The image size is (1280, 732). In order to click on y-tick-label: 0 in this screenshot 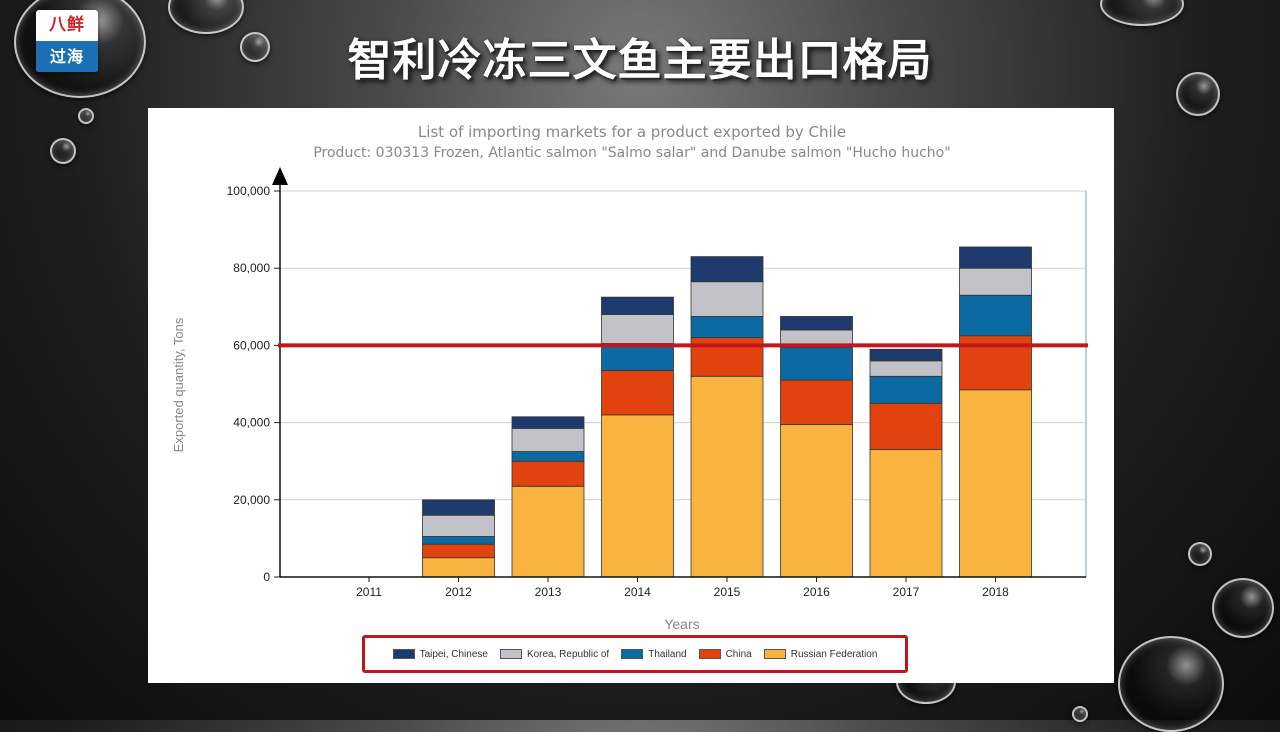, I will do `click(266, 577)`.